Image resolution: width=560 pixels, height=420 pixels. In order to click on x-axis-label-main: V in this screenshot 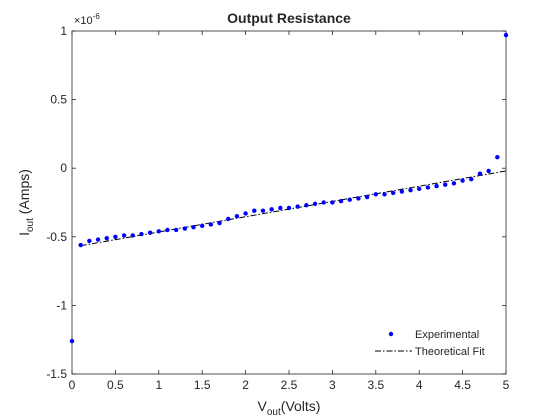, I will do `click(263, 406)`.